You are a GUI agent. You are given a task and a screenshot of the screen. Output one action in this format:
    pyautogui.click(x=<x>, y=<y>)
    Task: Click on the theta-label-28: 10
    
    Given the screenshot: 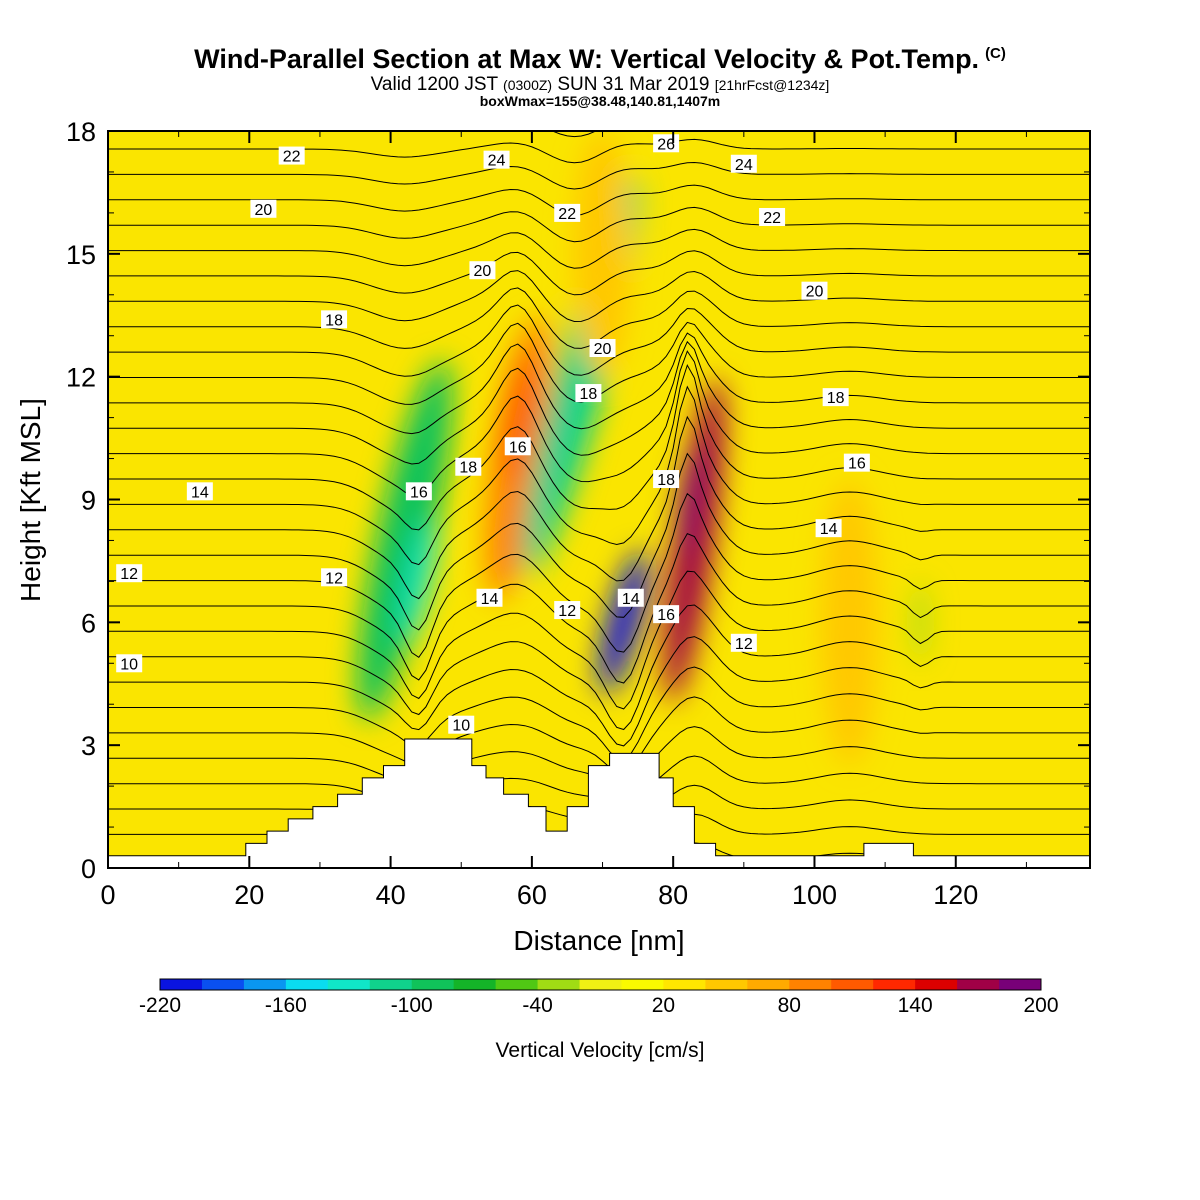 What is the action you would take?
    pyautogui.click(x=461, y=725)
    